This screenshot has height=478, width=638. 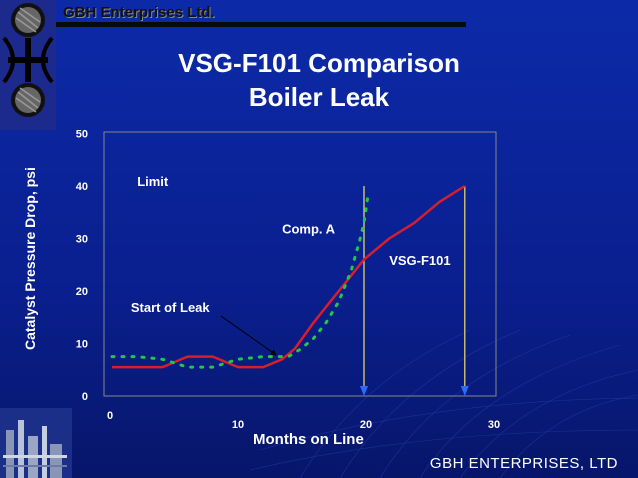 I want to click on start-of-leak-arrow, so click(x=248, y=335).